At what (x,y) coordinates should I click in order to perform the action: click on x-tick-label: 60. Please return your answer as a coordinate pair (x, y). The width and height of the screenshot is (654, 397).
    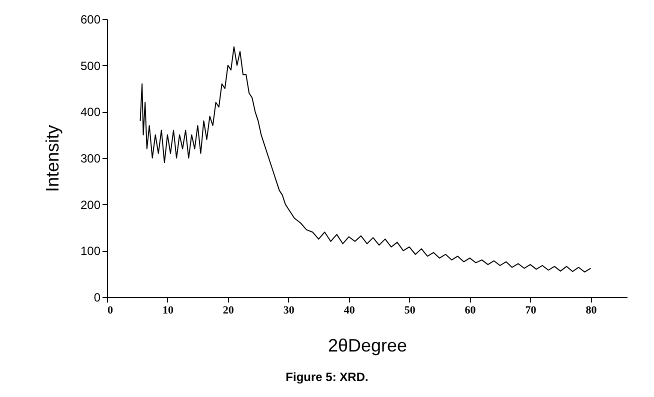
    Looking at the image, I should click on (470, 310).